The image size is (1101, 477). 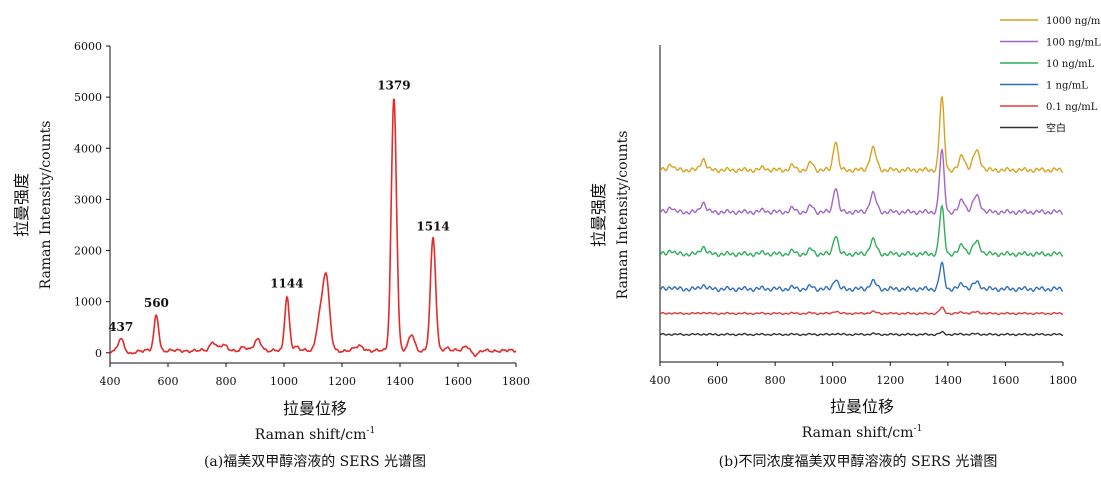 What do you see at coordinates (315, 461) in the screenshot?
I see `a-caption: (a)福美双甲醇溶液的 SERS 光谱图` at bounding box center [315, 461].